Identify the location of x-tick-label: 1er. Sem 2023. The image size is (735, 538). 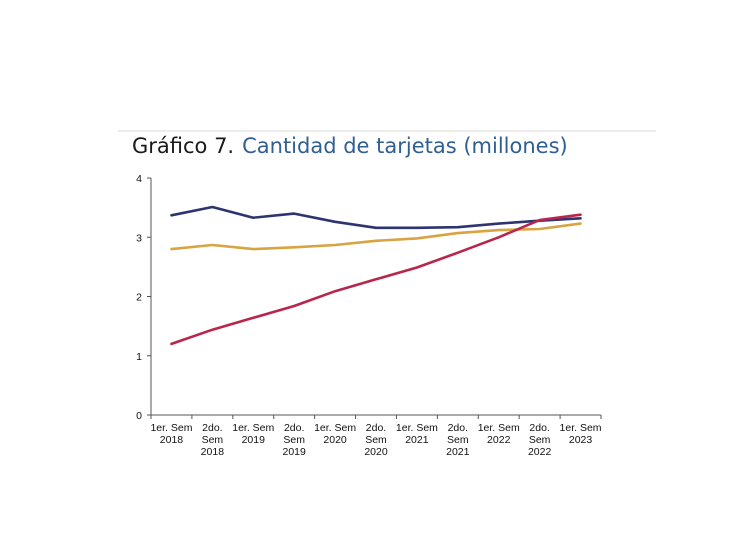
(581, 434).